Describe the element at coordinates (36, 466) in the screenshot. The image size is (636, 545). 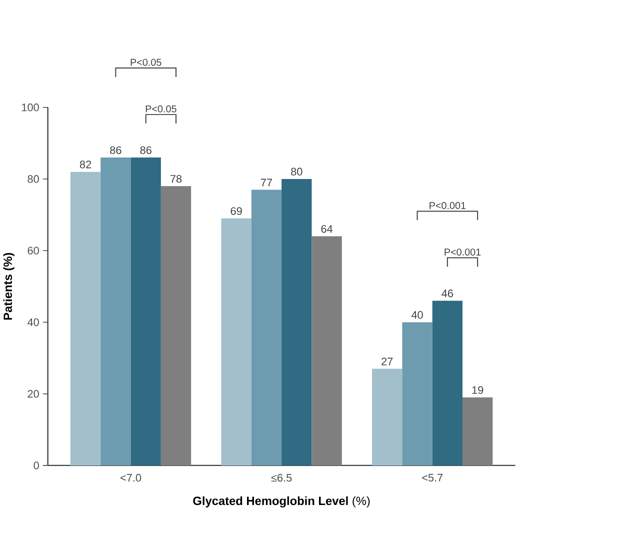
I see `y-tick-label: 0` at that location.